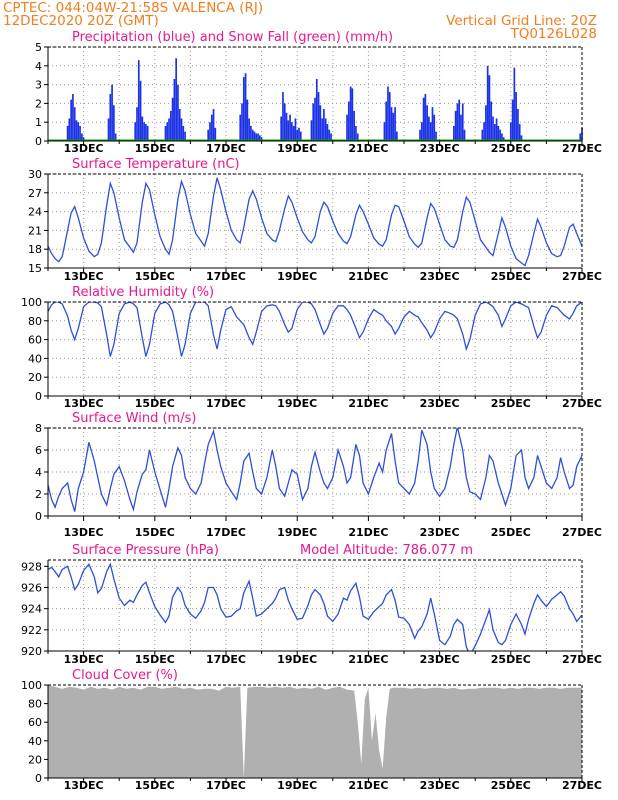 Image resolution: width=618 pixels, height=800 pixels. What do you see at coordinates (35, 212) in the screenshot?
I see `temp-ytick-label: 24` at bounding box center [35, 212].